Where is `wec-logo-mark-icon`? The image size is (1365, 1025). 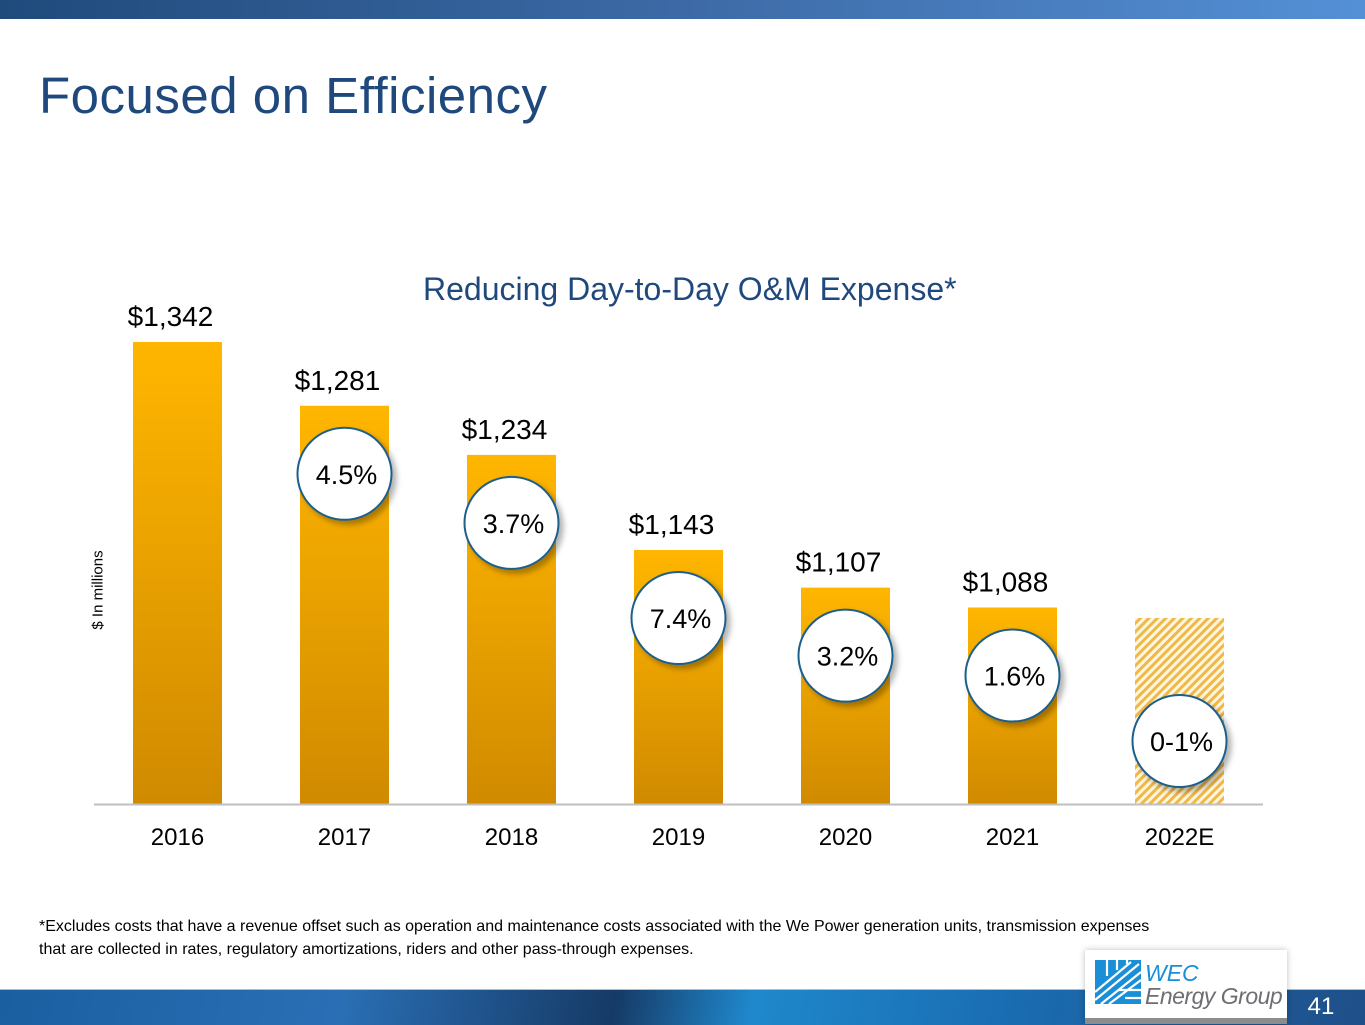
wec-logo-mark-icon is located at coordinates (1118, 982).